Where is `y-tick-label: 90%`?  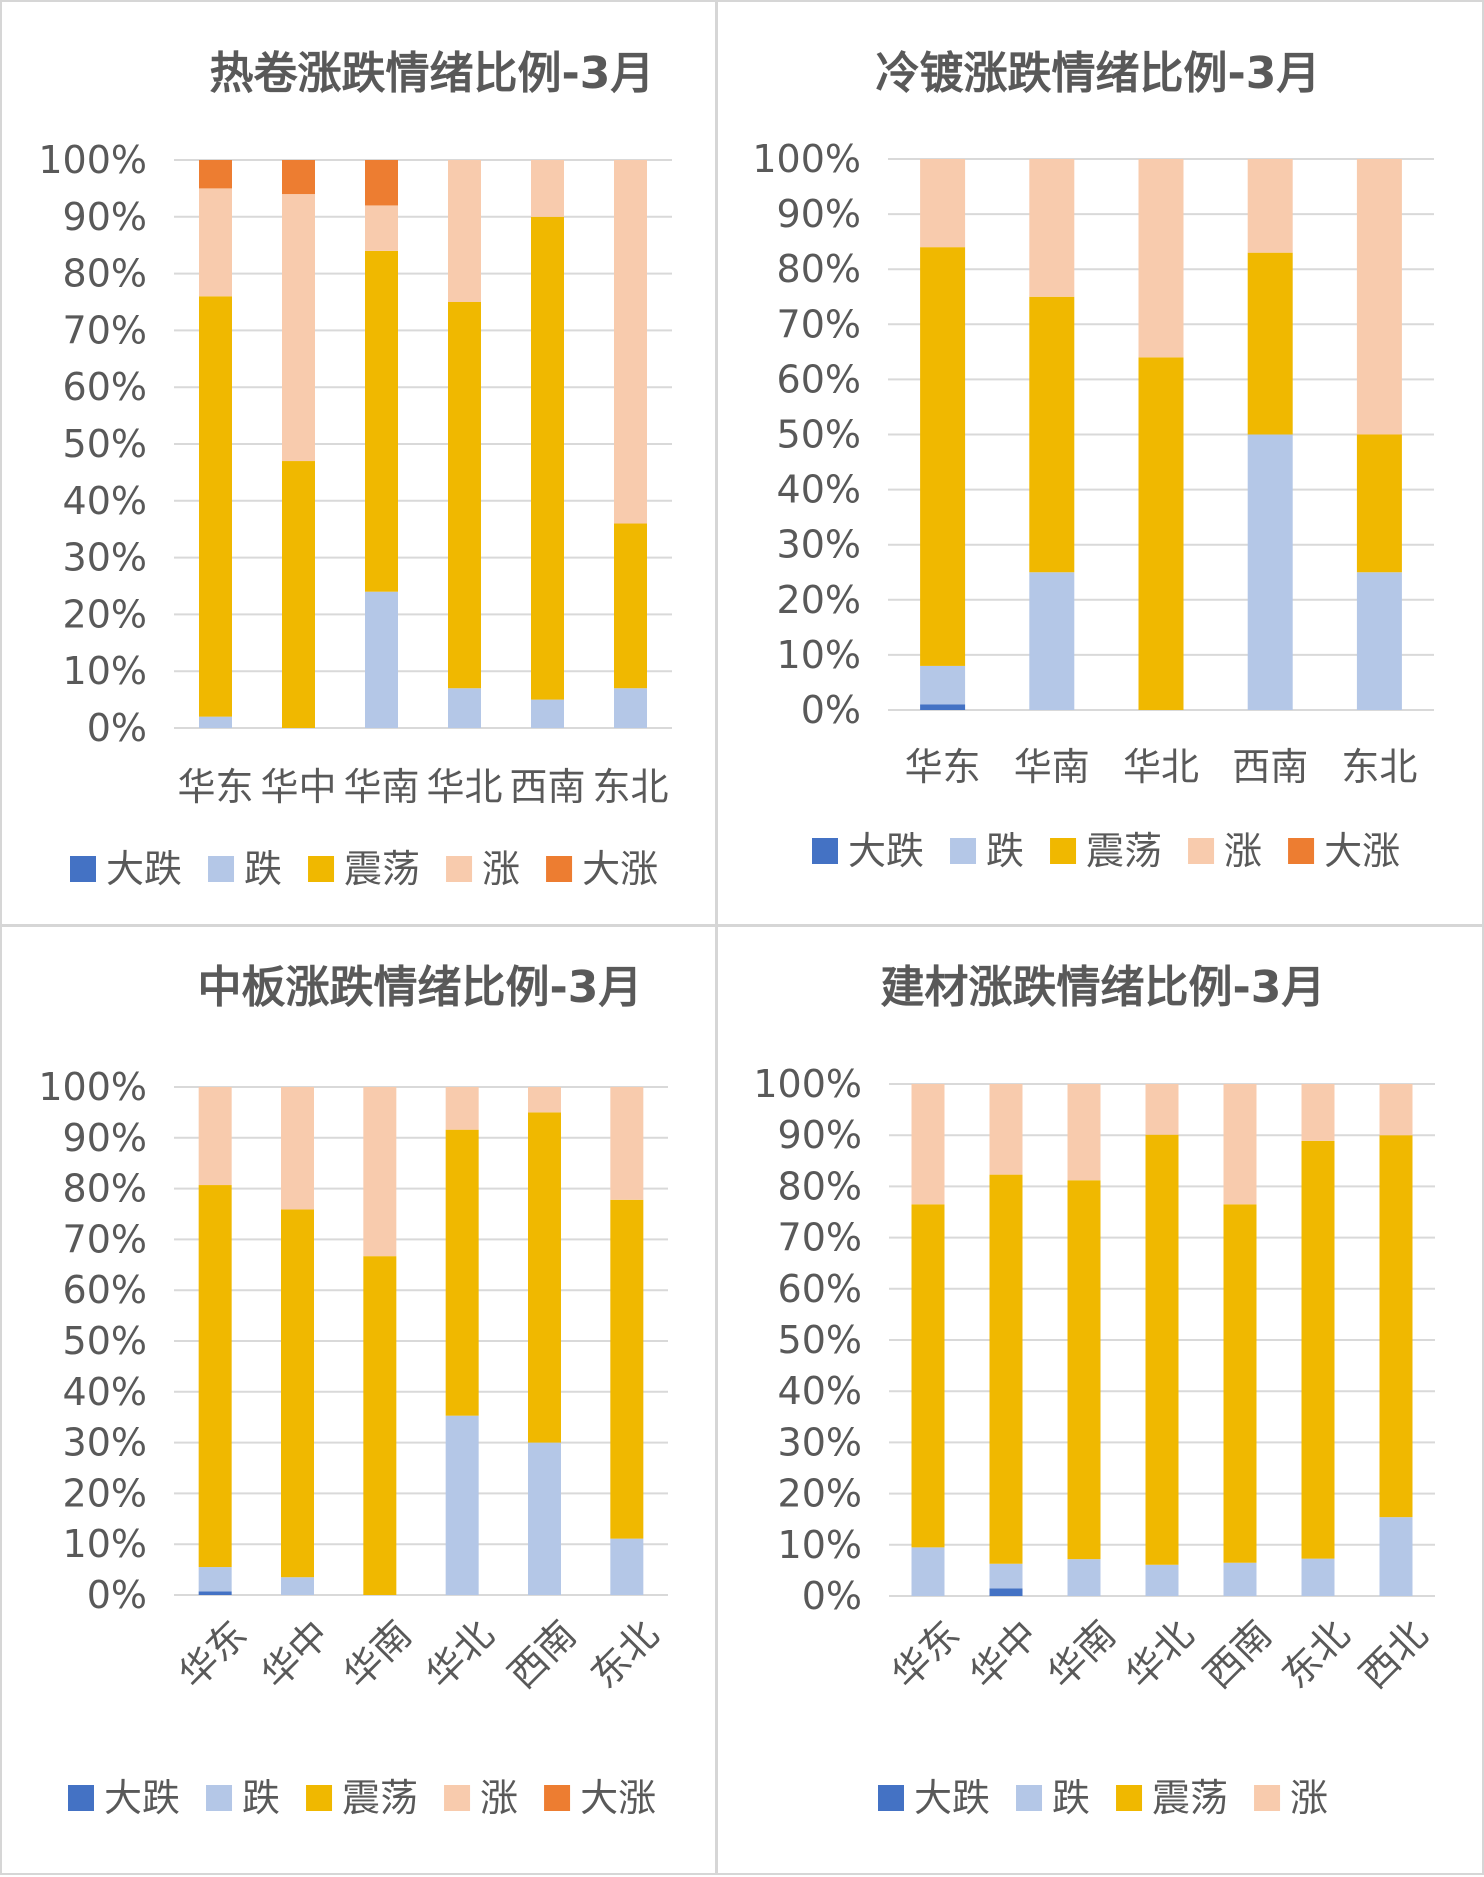
y-tick-label: 90% is located at coordinates (820, 1135).